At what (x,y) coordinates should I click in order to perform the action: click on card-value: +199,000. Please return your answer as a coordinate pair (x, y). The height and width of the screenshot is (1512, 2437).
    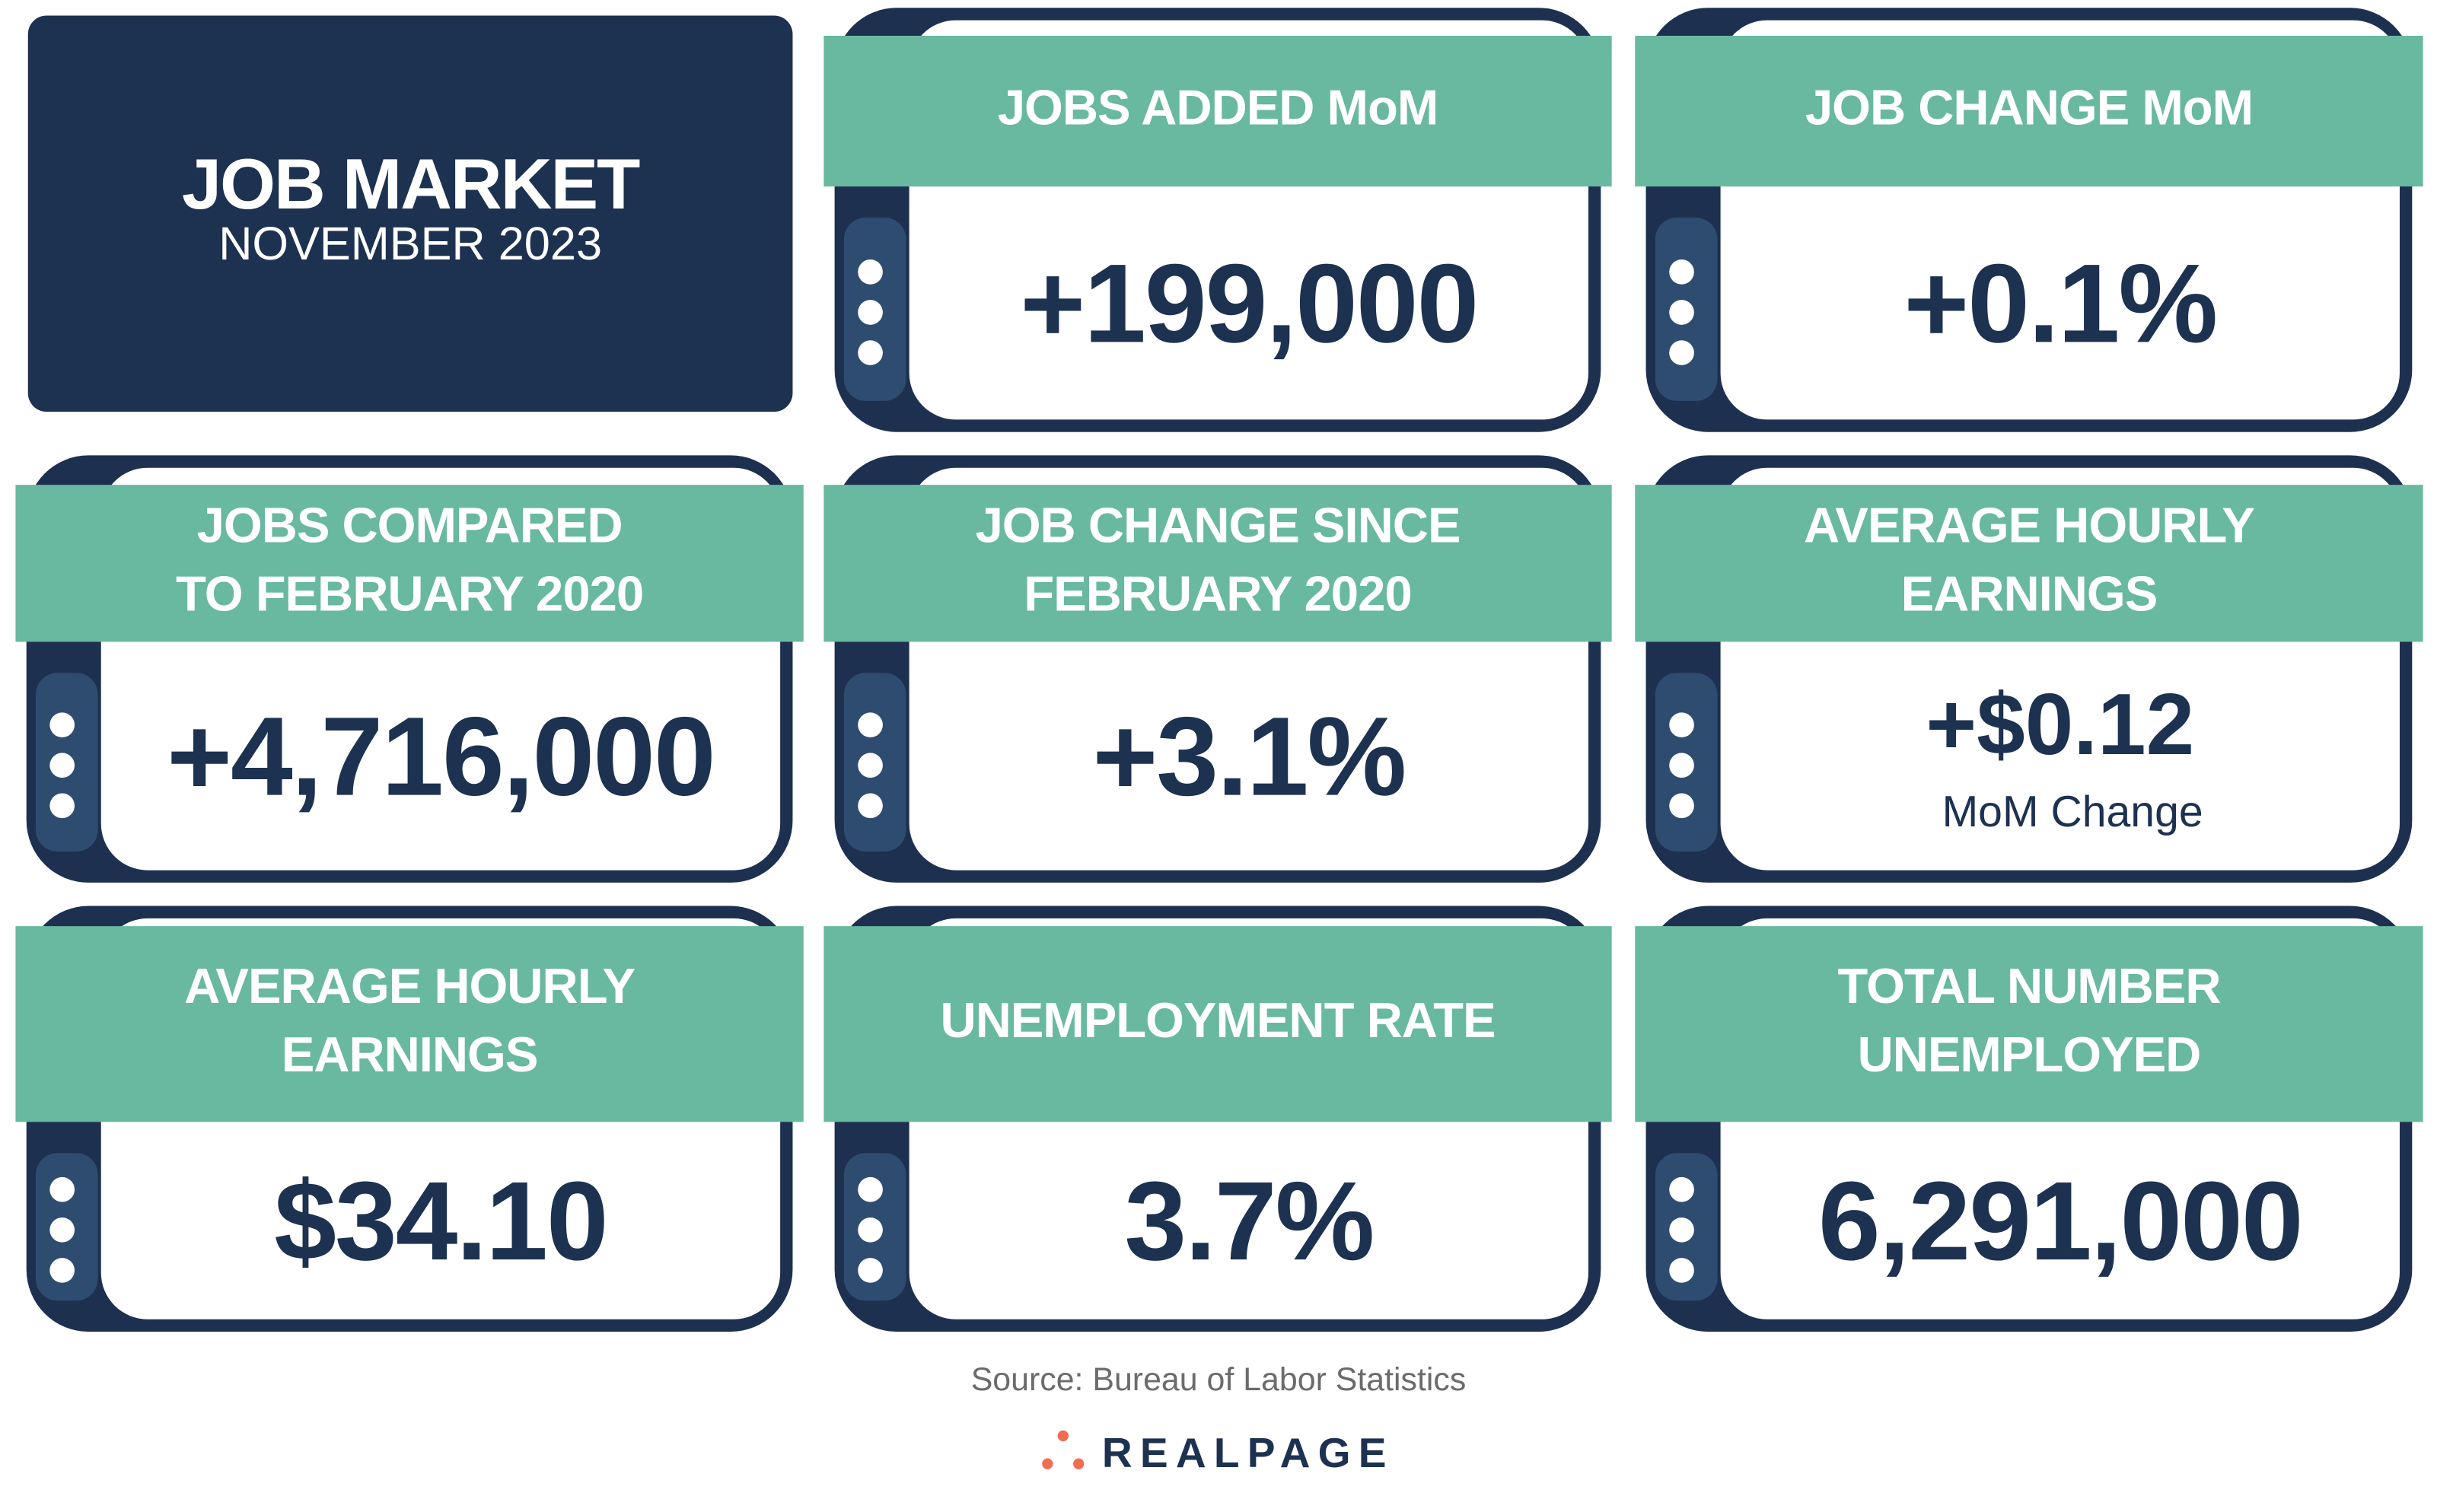
    Looking at the image, I should click on (1248, 303).